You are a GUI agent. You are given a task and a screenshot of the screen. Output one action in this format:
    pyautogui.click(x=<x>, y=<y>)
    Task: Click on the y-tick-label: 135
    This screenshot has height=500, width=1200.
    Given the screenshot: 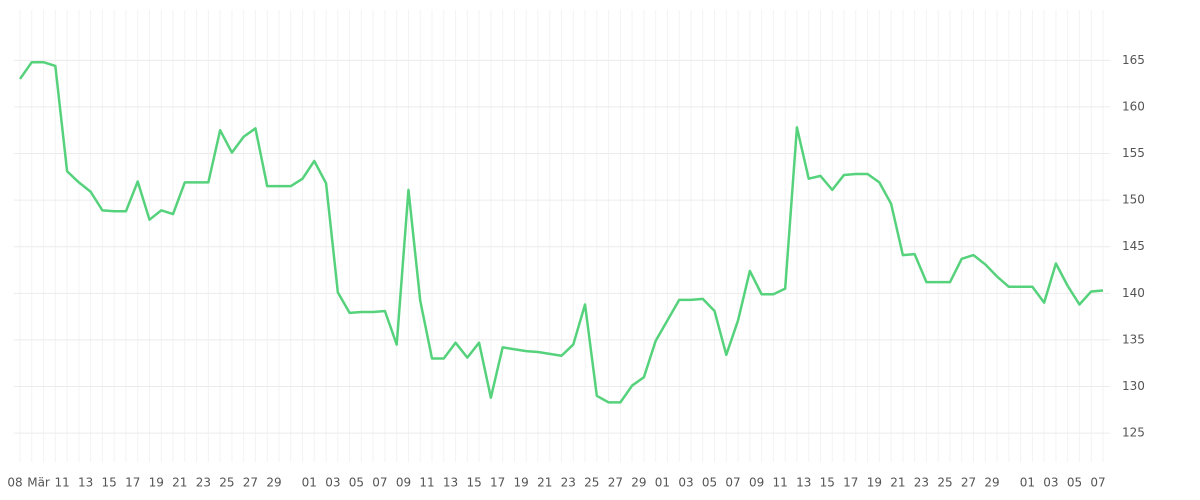 What is the action you would take?
    pyautogui.click(x=1133, y=339)
    